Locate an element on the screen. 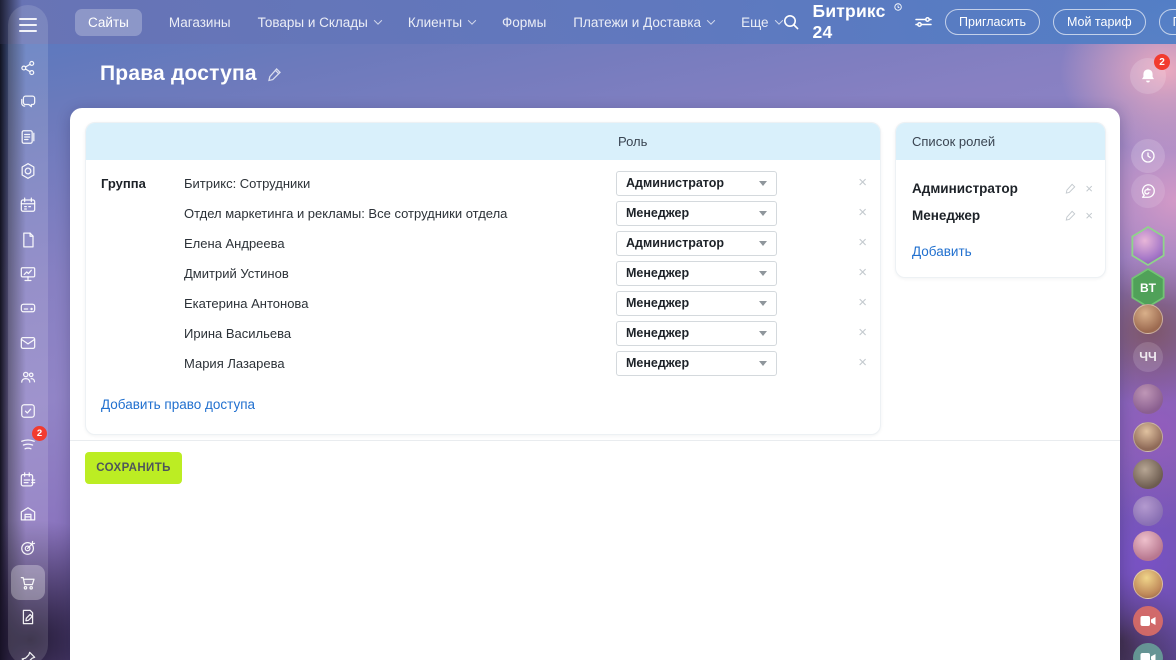  sign-document-icon is located at coordinates (28, 617).